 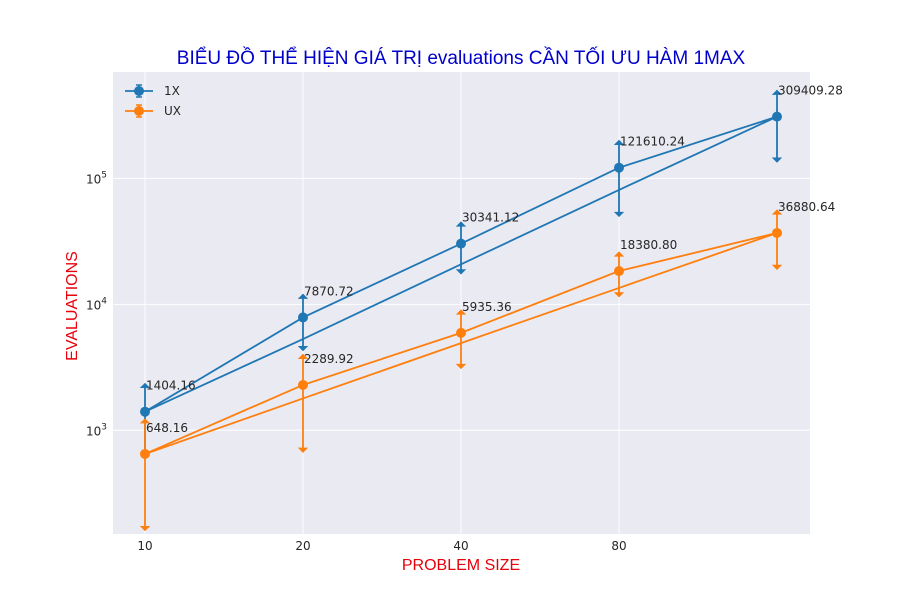 I want to click on data-label: 309409.28, so click(x=810, y=91).